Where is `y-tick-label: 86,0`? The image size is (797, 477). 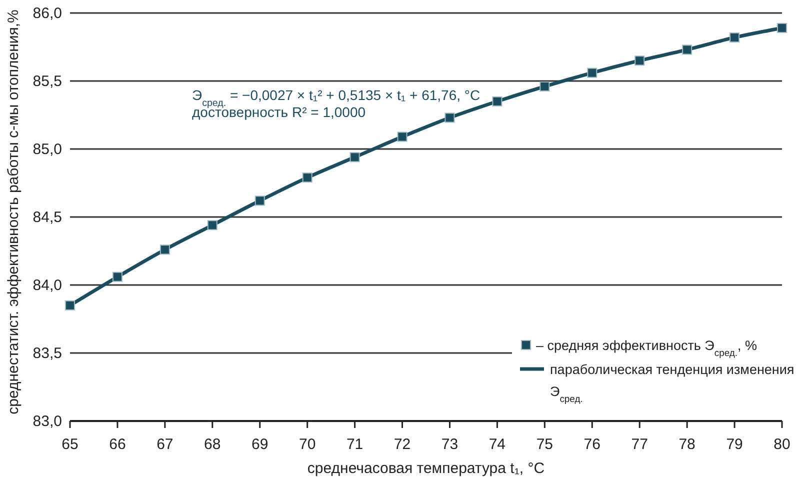
y-tick-label: 86,0 is located at coordinates (47, 13).